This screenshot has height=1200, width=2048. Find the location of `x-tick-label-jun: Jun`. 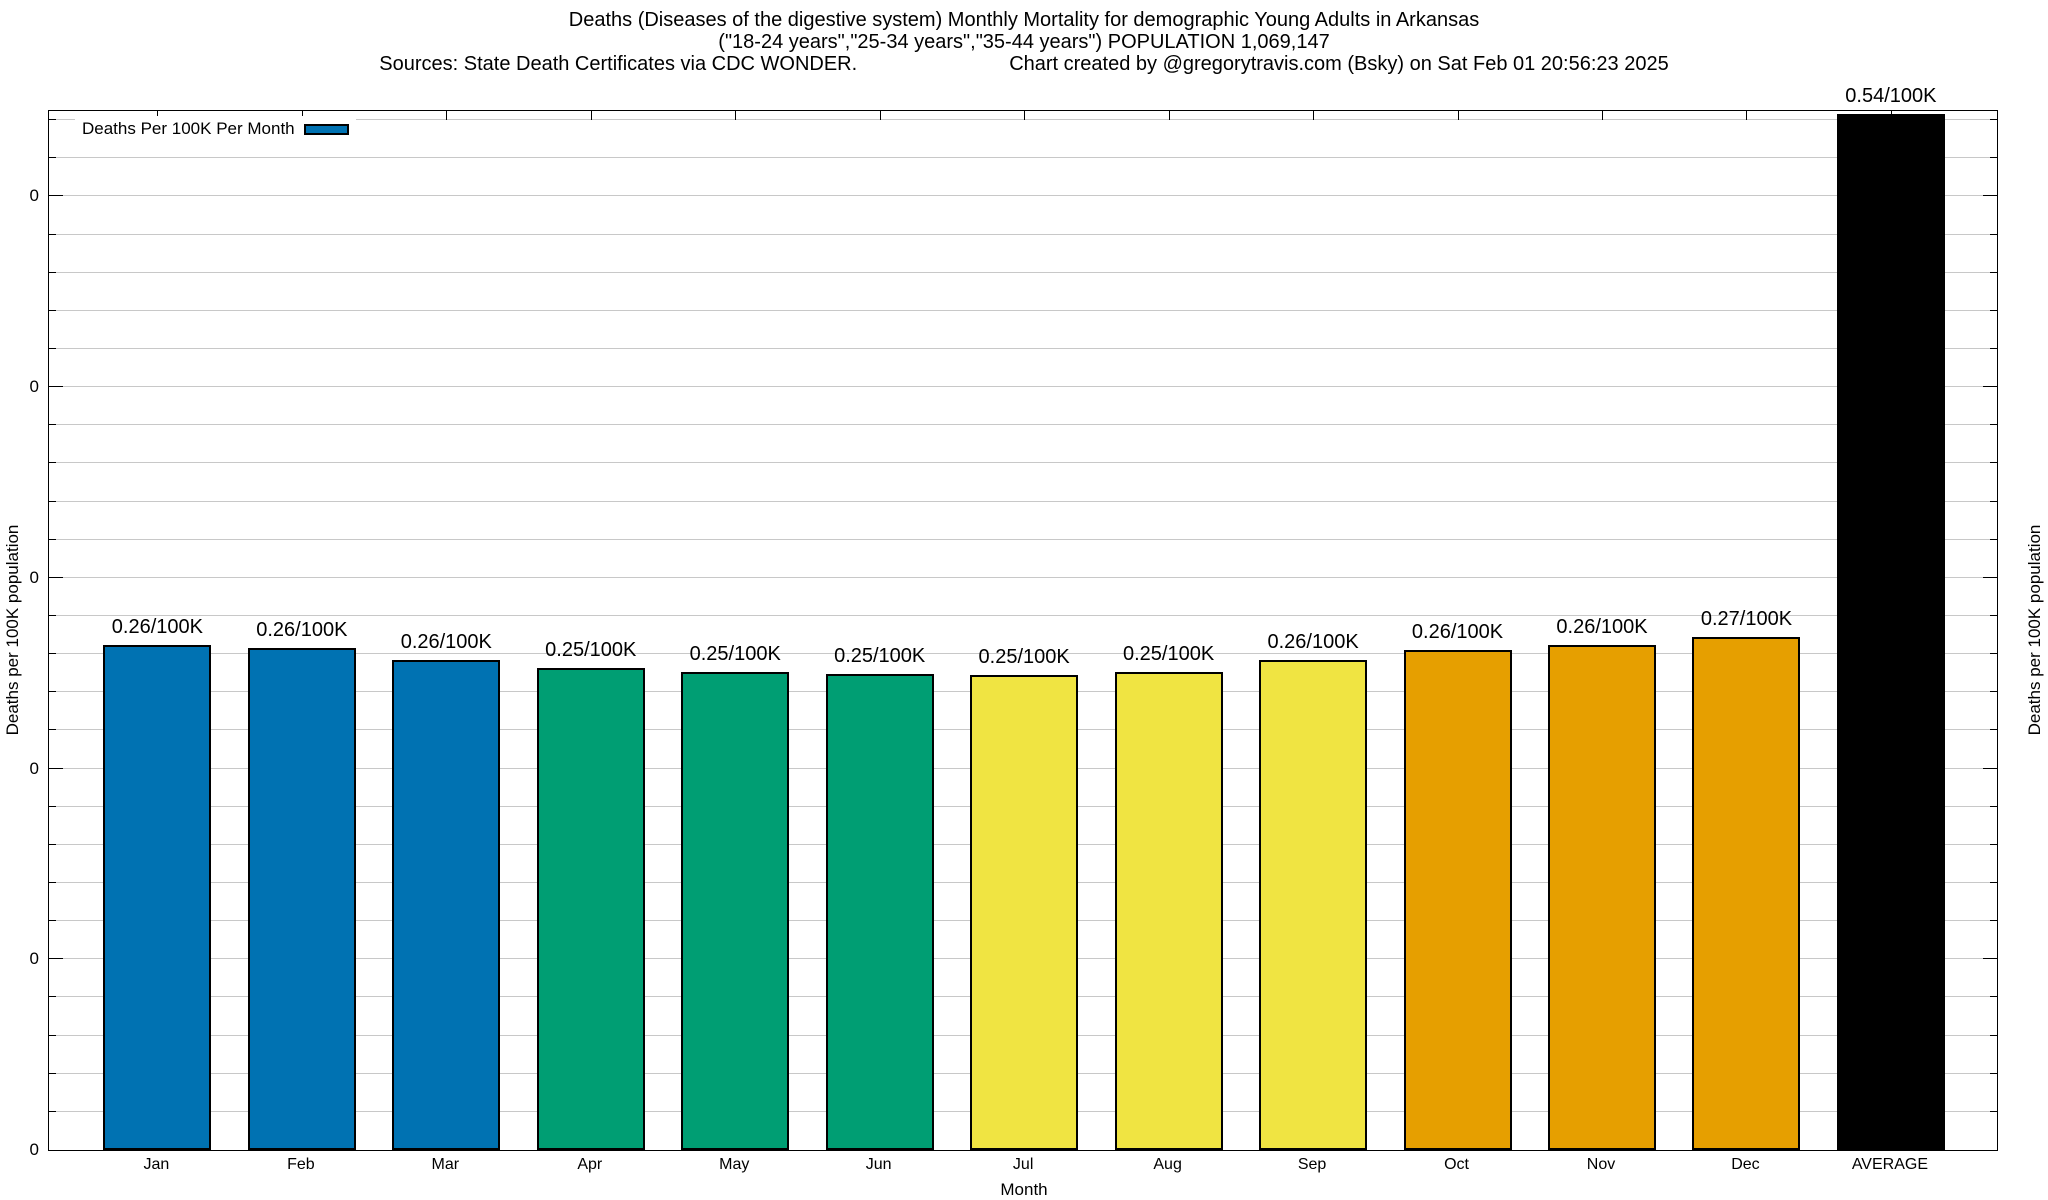

x-tick-label-jun: Jun is located at coordinates (878, 1164).